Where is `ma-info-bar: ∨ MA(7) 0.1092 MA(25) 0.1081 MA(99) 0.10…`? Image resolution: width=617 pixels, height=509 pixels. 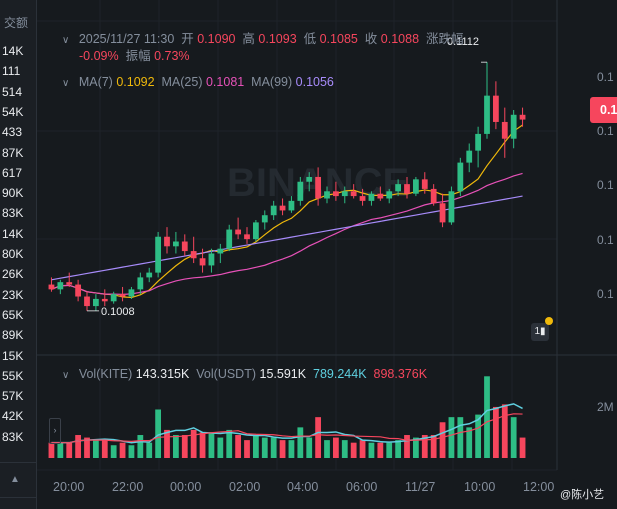 ma-info-bar: ∨ MA(7) 0.1092 MA(25) 0.1081 MA(99) 0.10… is located at coordinates (198, 82).